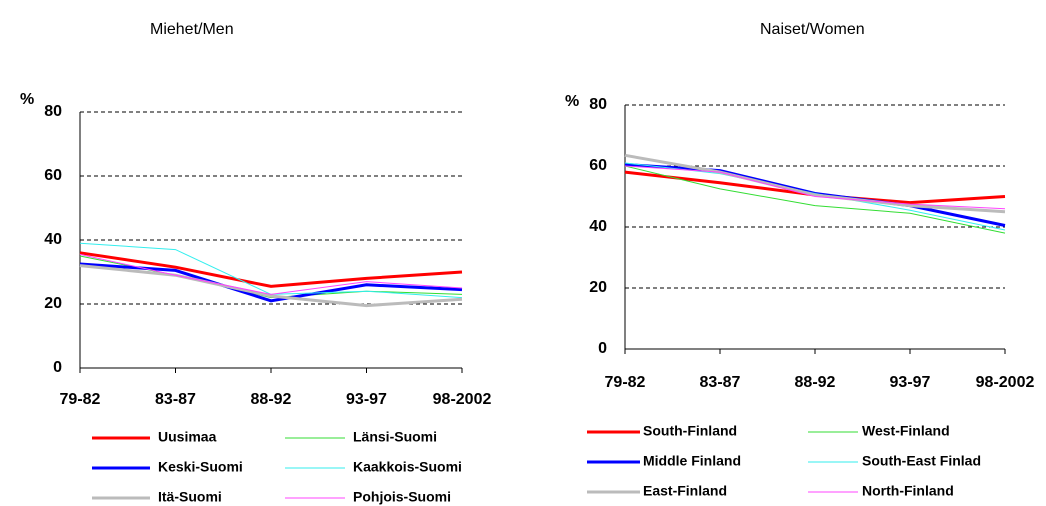 The image size is (1046, 506). What do you see at coordinates (685, 491) in the screenshot?
I see `legend-label: East-Finland` at bounding box center [685, 491].